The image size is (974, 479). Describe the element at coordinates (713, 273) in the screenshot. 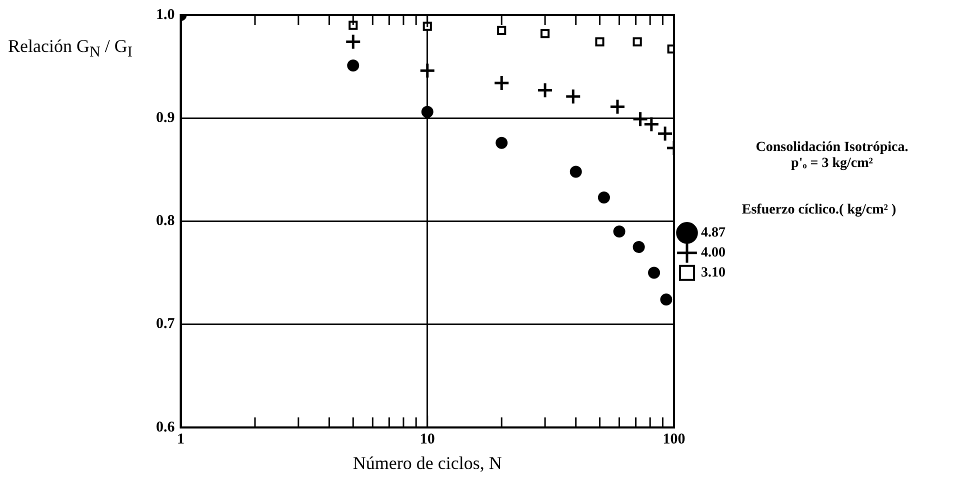

I see `legend-label: 3.10` at that location.